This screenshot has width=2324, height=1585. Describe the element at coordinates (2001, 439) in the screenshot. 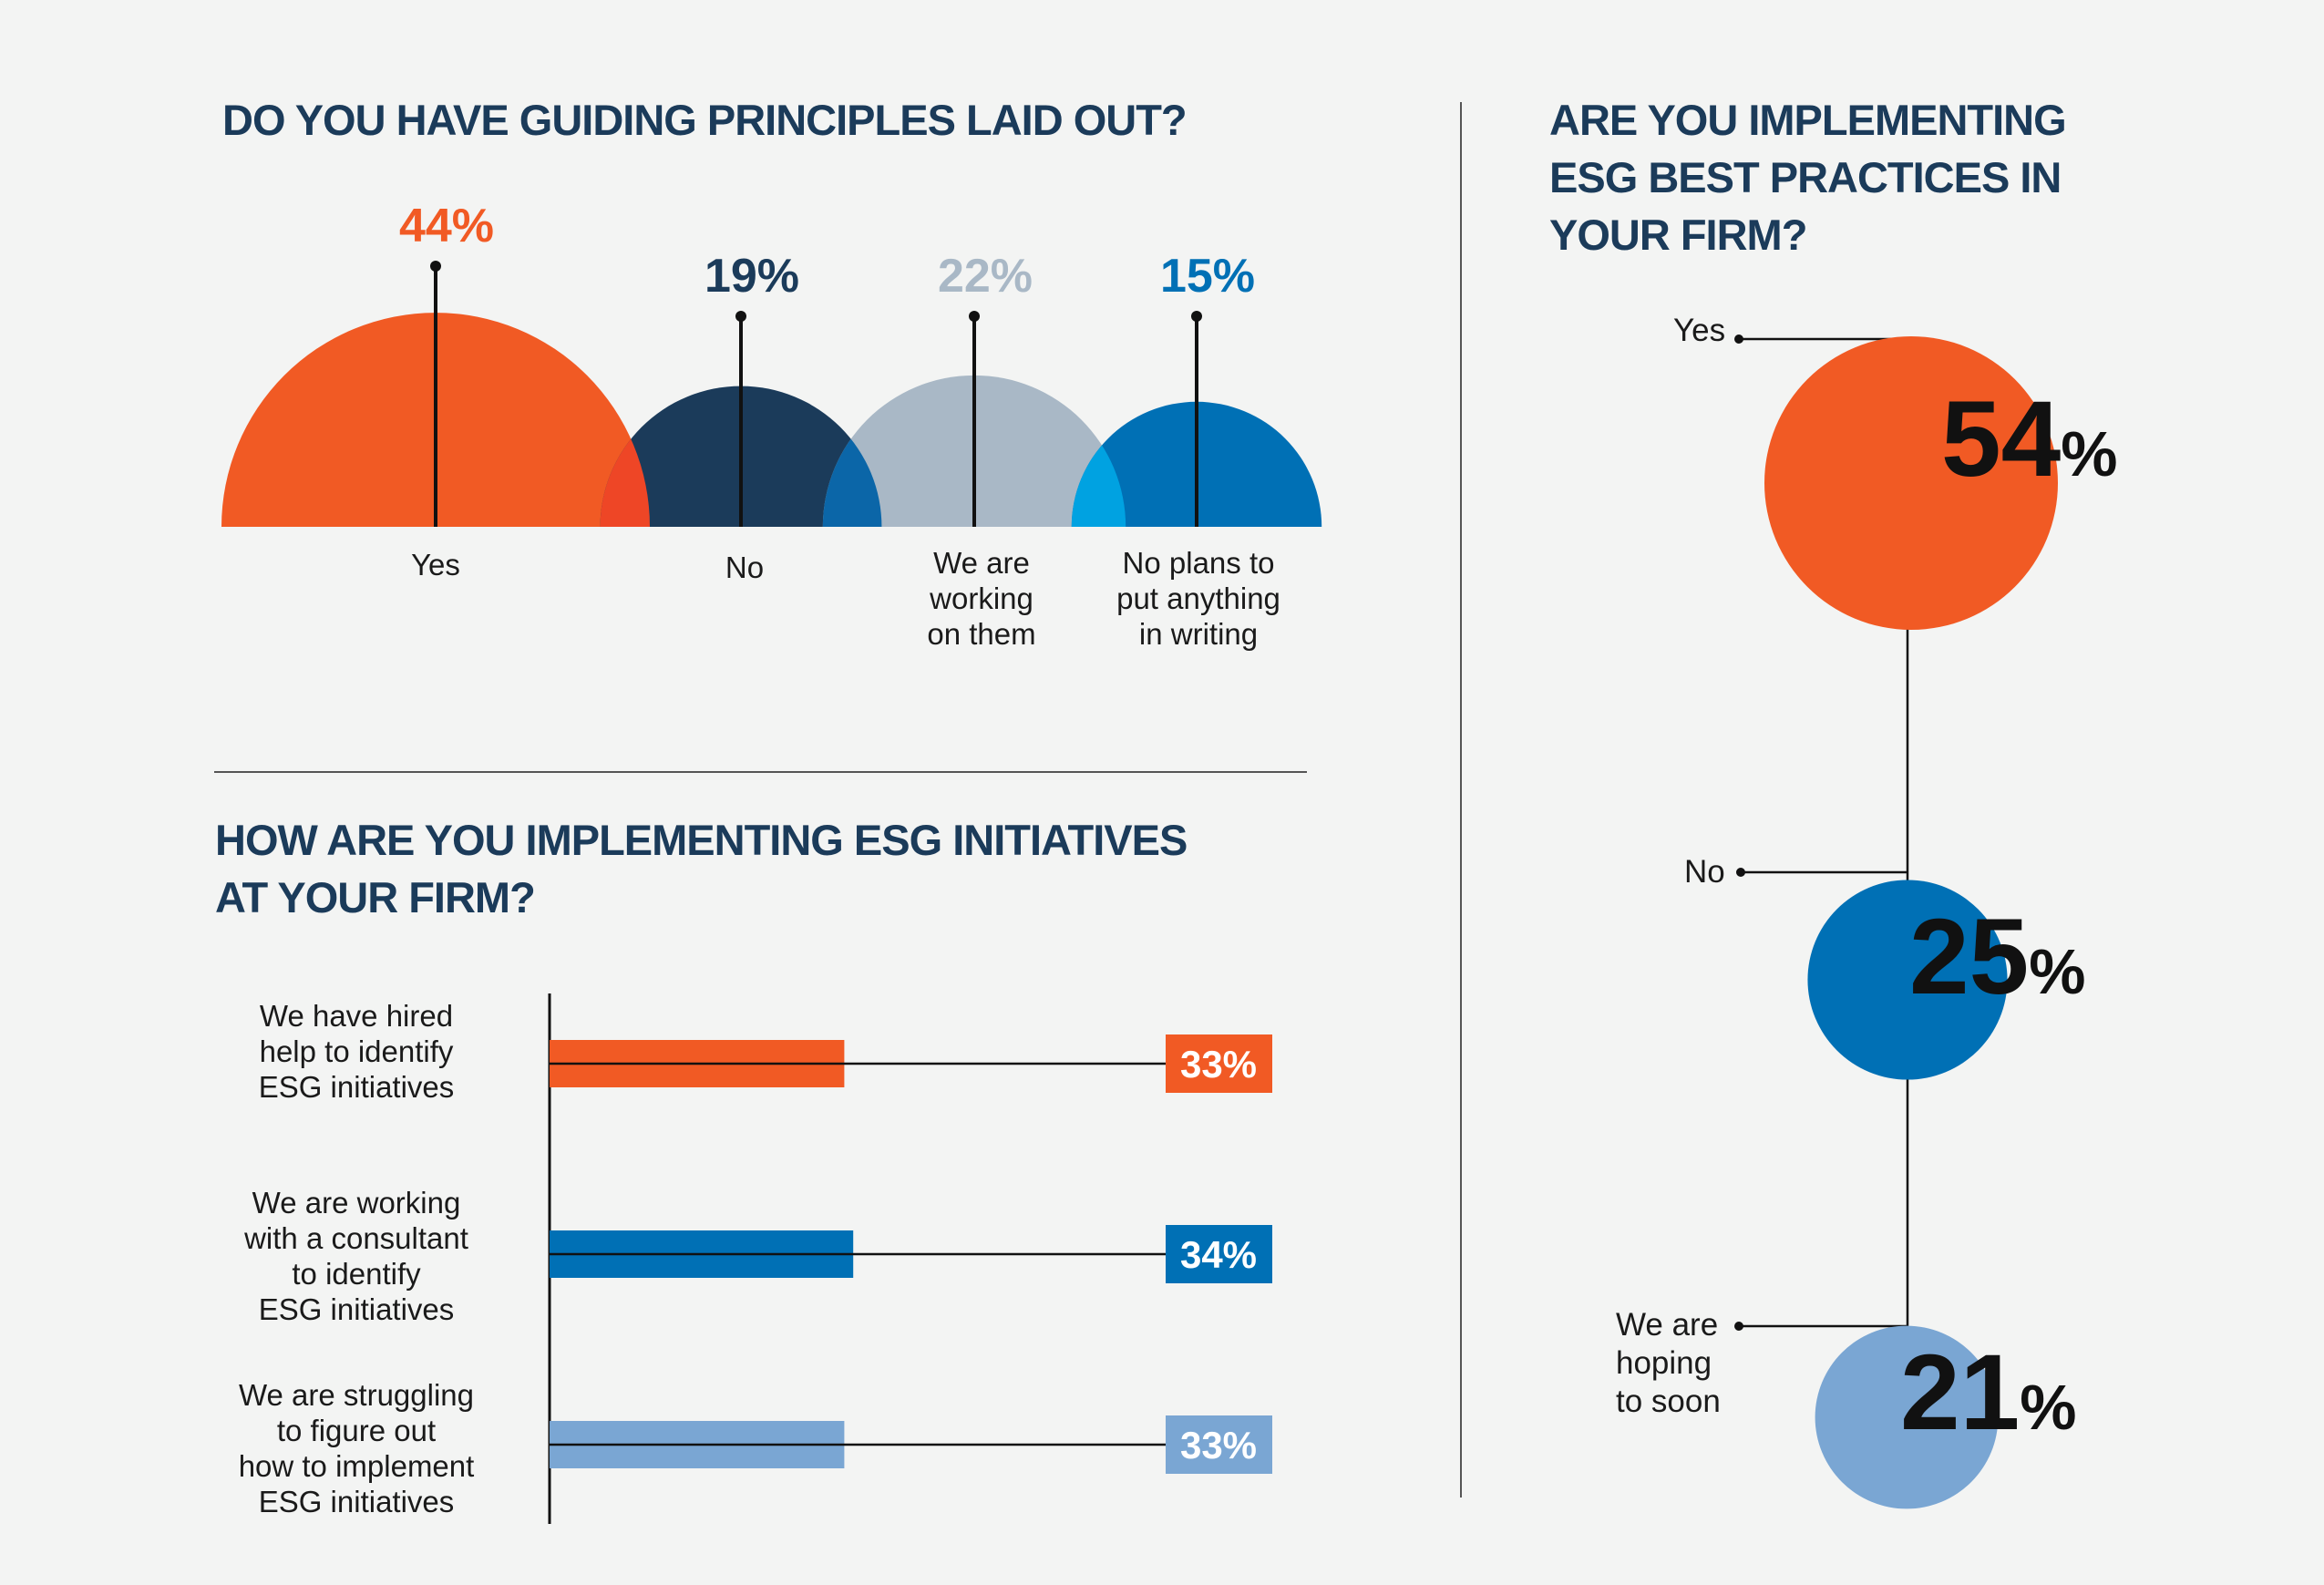

I see `bubble-value-number: 54` at that location.